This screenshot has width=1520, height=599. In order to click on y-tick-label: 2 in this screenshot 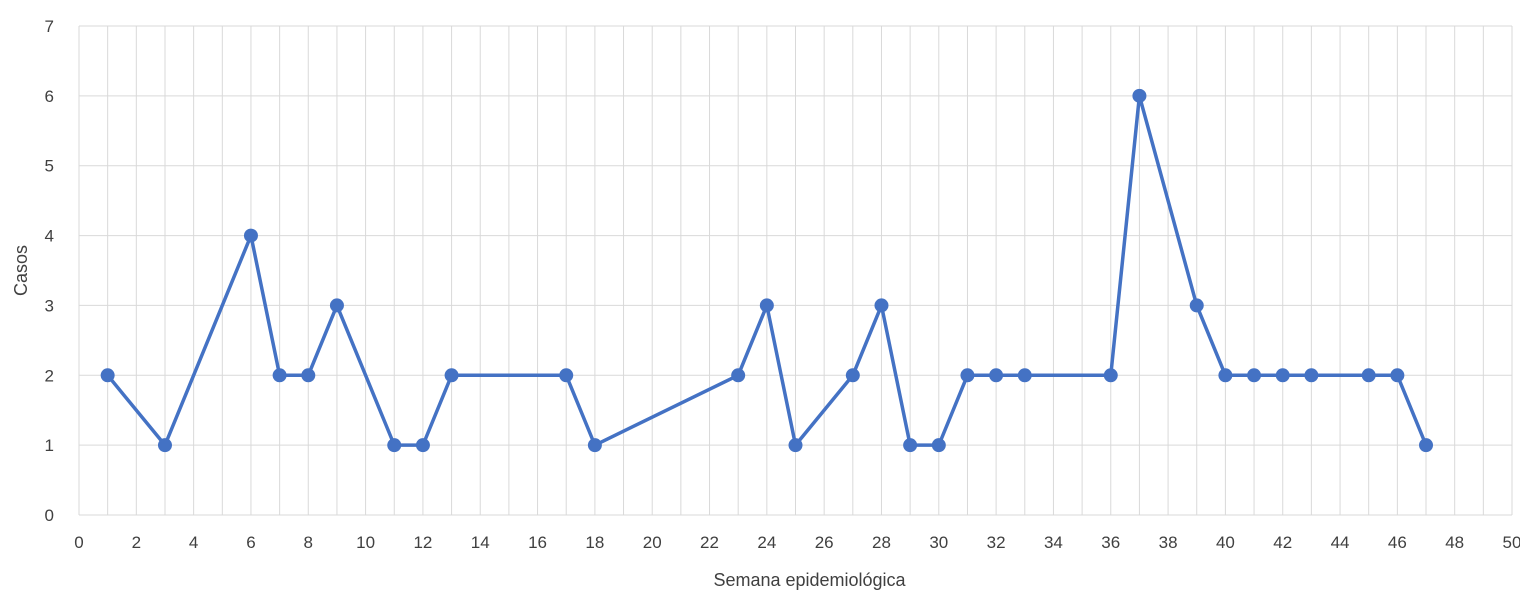, I will do `click(49, 375)`.